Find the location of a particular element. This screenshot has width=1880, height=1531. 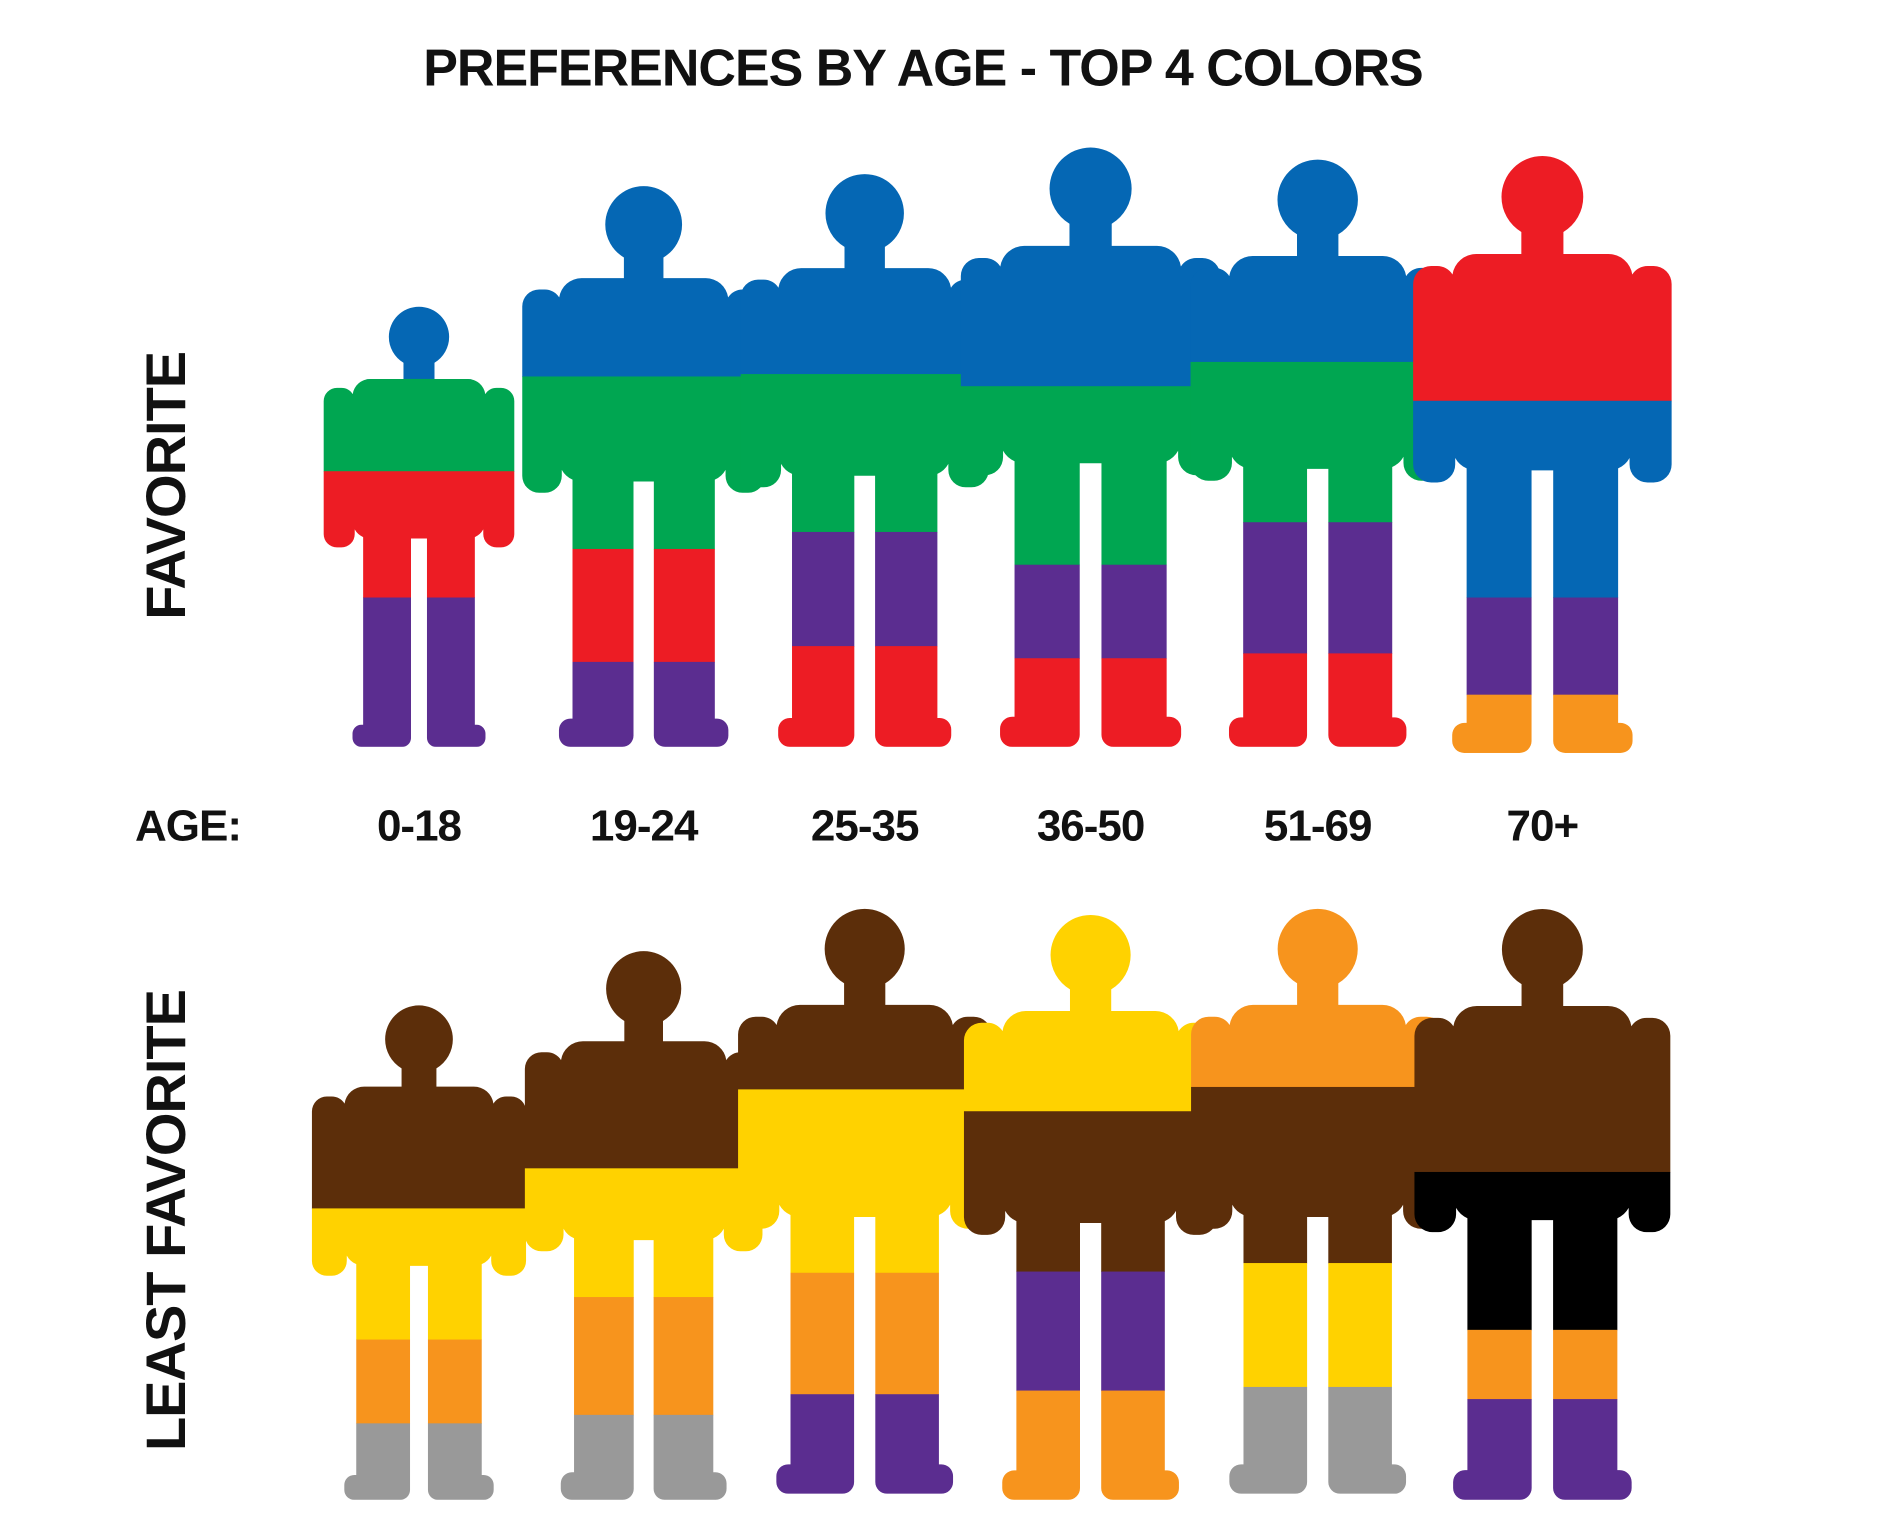

age-label: AGE: is located at coordinates (188, 826).